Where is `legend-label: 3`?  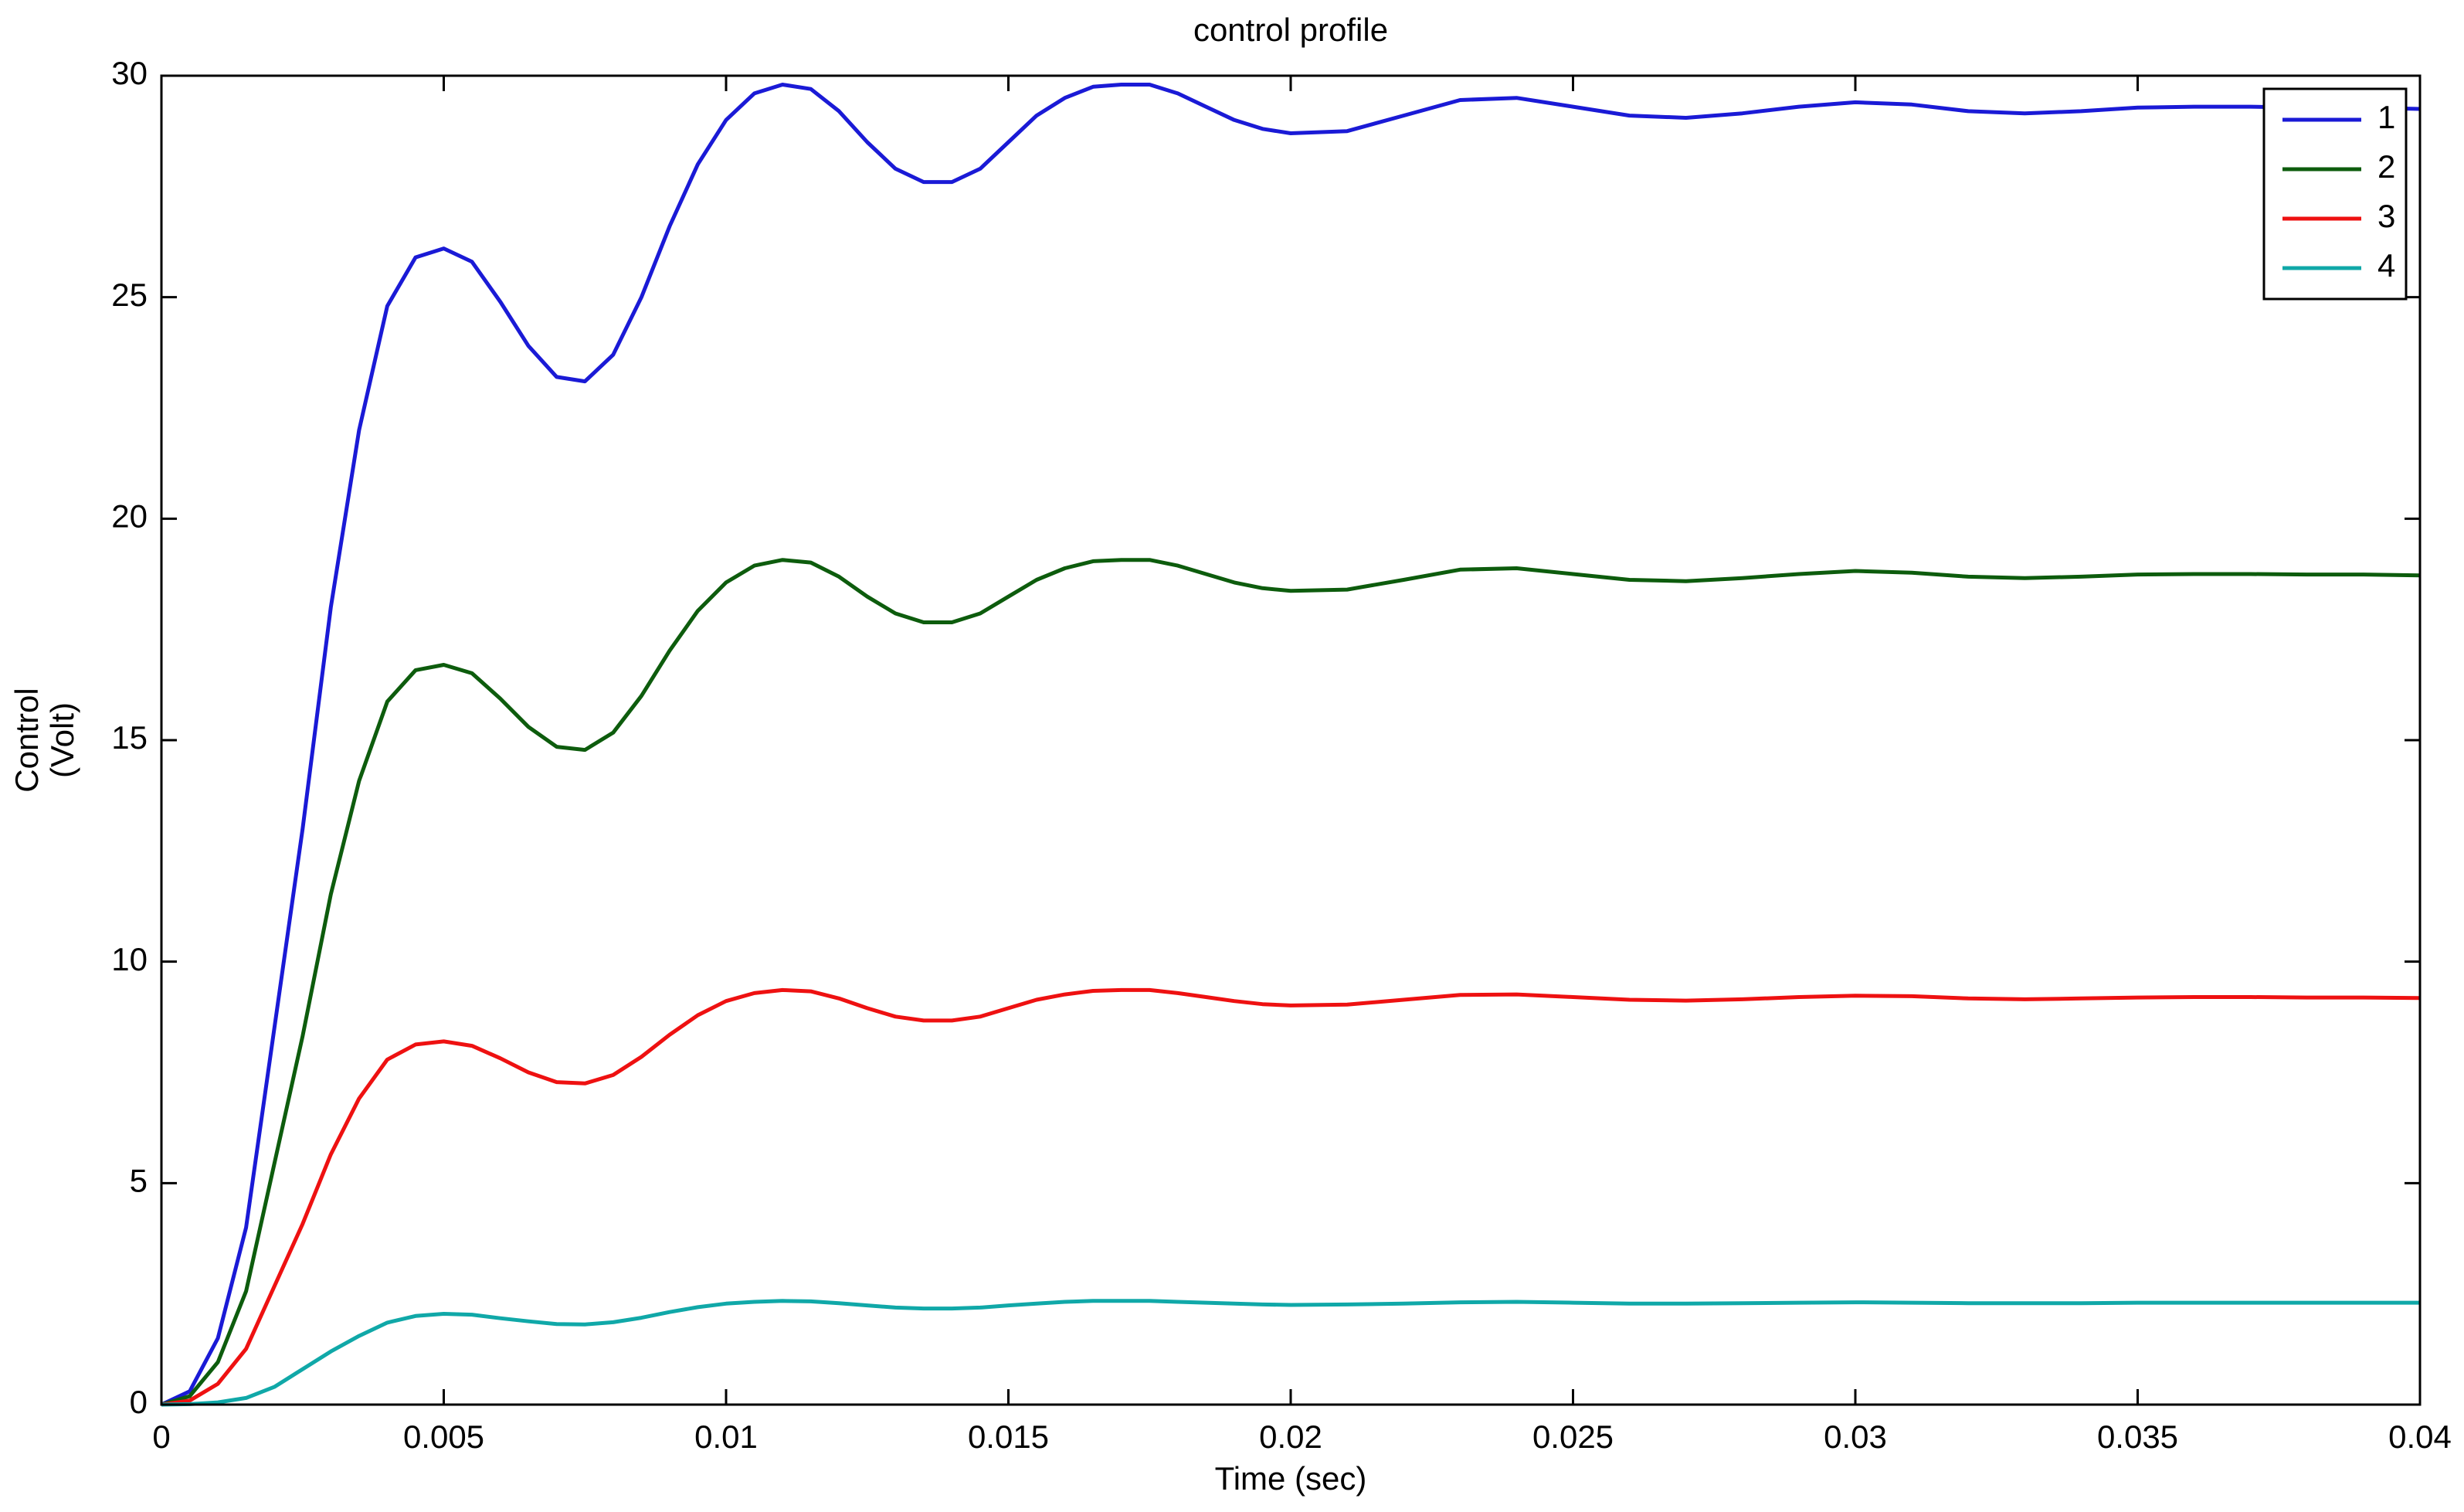 legend-label: 3 is located at coordinates (2386, 216).